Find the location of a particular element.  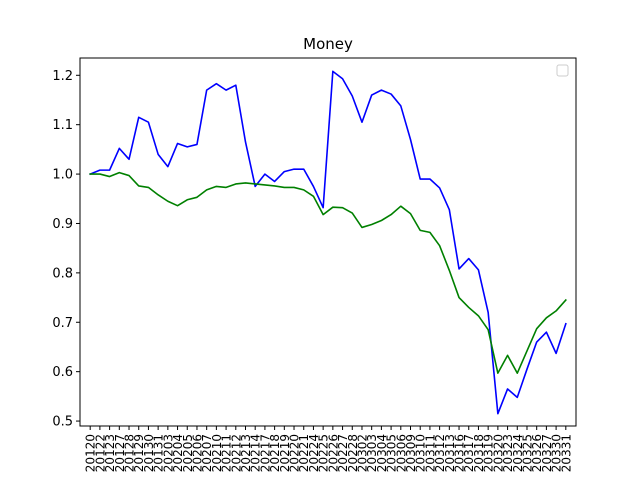

x-tick-label: 20204 is located at coordinates (178, 453).